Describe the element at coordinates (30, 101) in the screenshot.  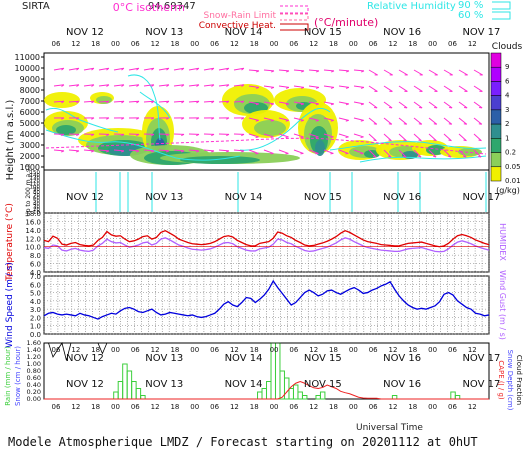
I see `height-tick-label: 7000` at that location.